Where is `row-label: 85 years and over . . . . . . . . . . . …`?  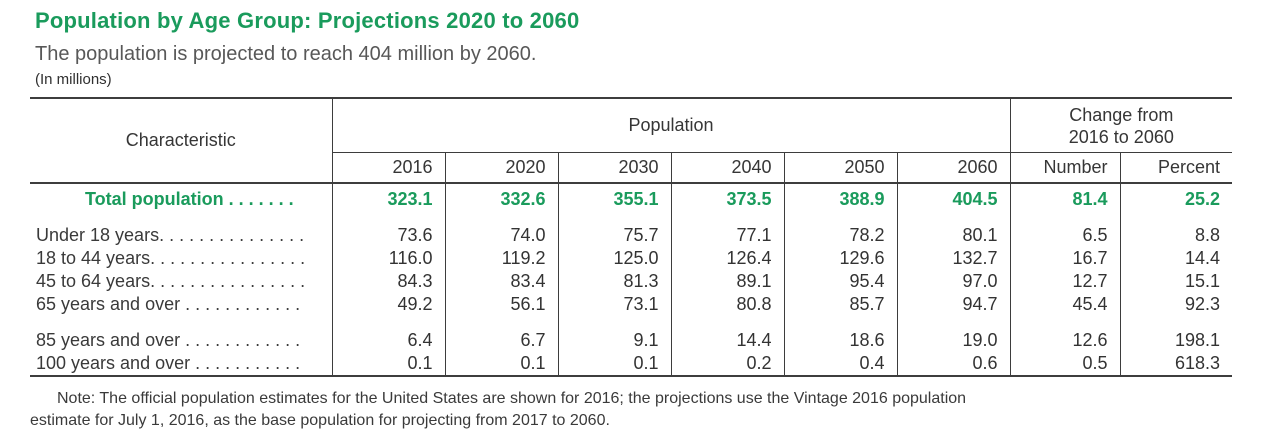 row-label: 85 years and over . . . . . . . . . . . … is located at coordinates (168, 340).